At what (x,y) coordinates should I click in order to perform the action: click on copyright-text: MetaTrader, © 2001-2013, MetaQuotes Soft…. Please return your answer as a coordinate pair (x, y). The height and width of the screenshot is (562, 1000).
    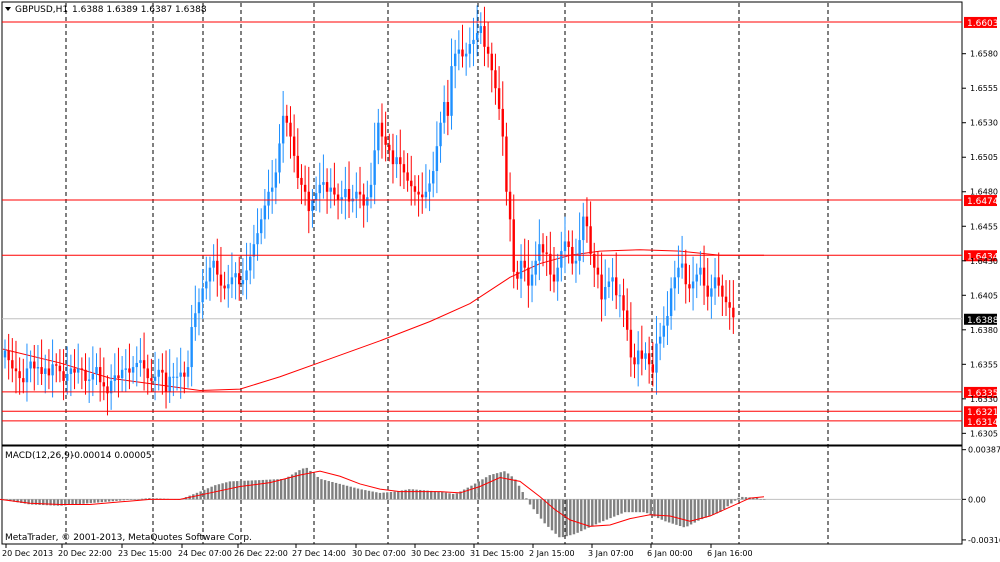
    Looking at the image, I should click on (128, 538).